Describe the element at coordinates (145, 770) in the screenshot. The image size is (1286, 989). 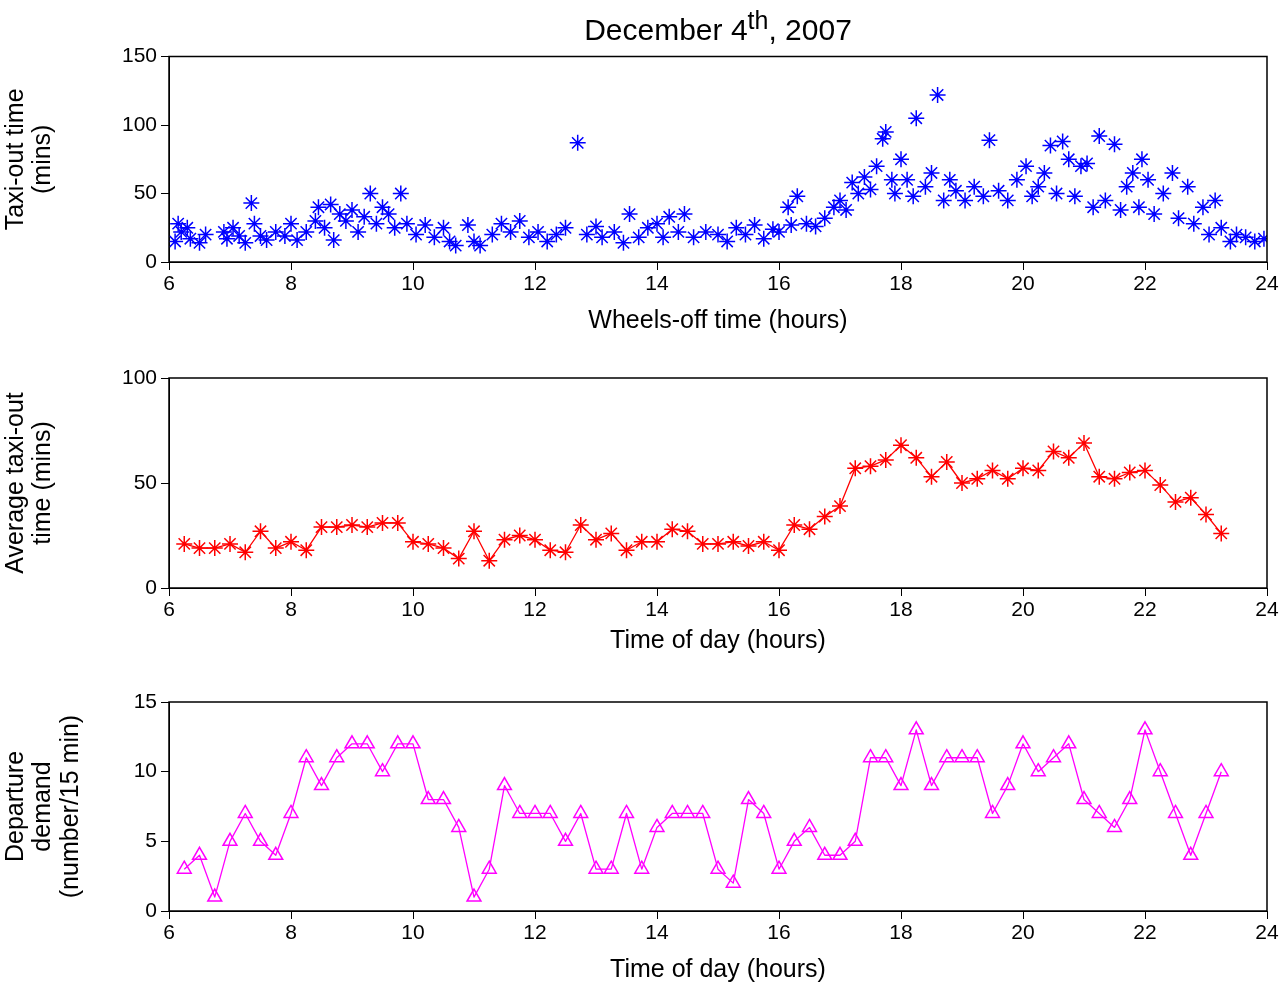
I see `y-tick-label: 10` at that location.